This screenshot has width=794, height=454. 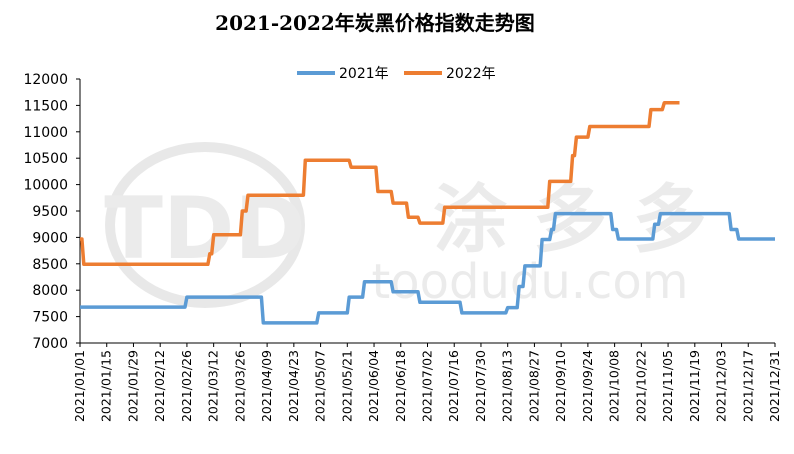 I want to click on y-tick-label: 8000, so click(x=50, y=291).